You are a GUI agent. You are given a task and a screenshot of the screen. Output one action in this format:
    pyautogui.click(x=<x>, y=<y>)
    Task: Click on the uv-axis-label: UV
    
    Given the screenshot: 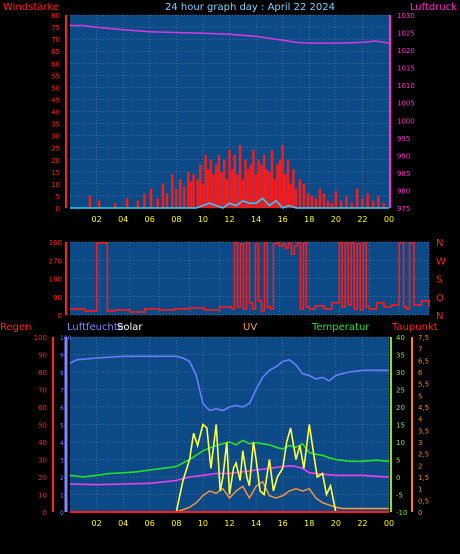 What is the action you would take?
    pyautogui.click(x=250, y=327)
    